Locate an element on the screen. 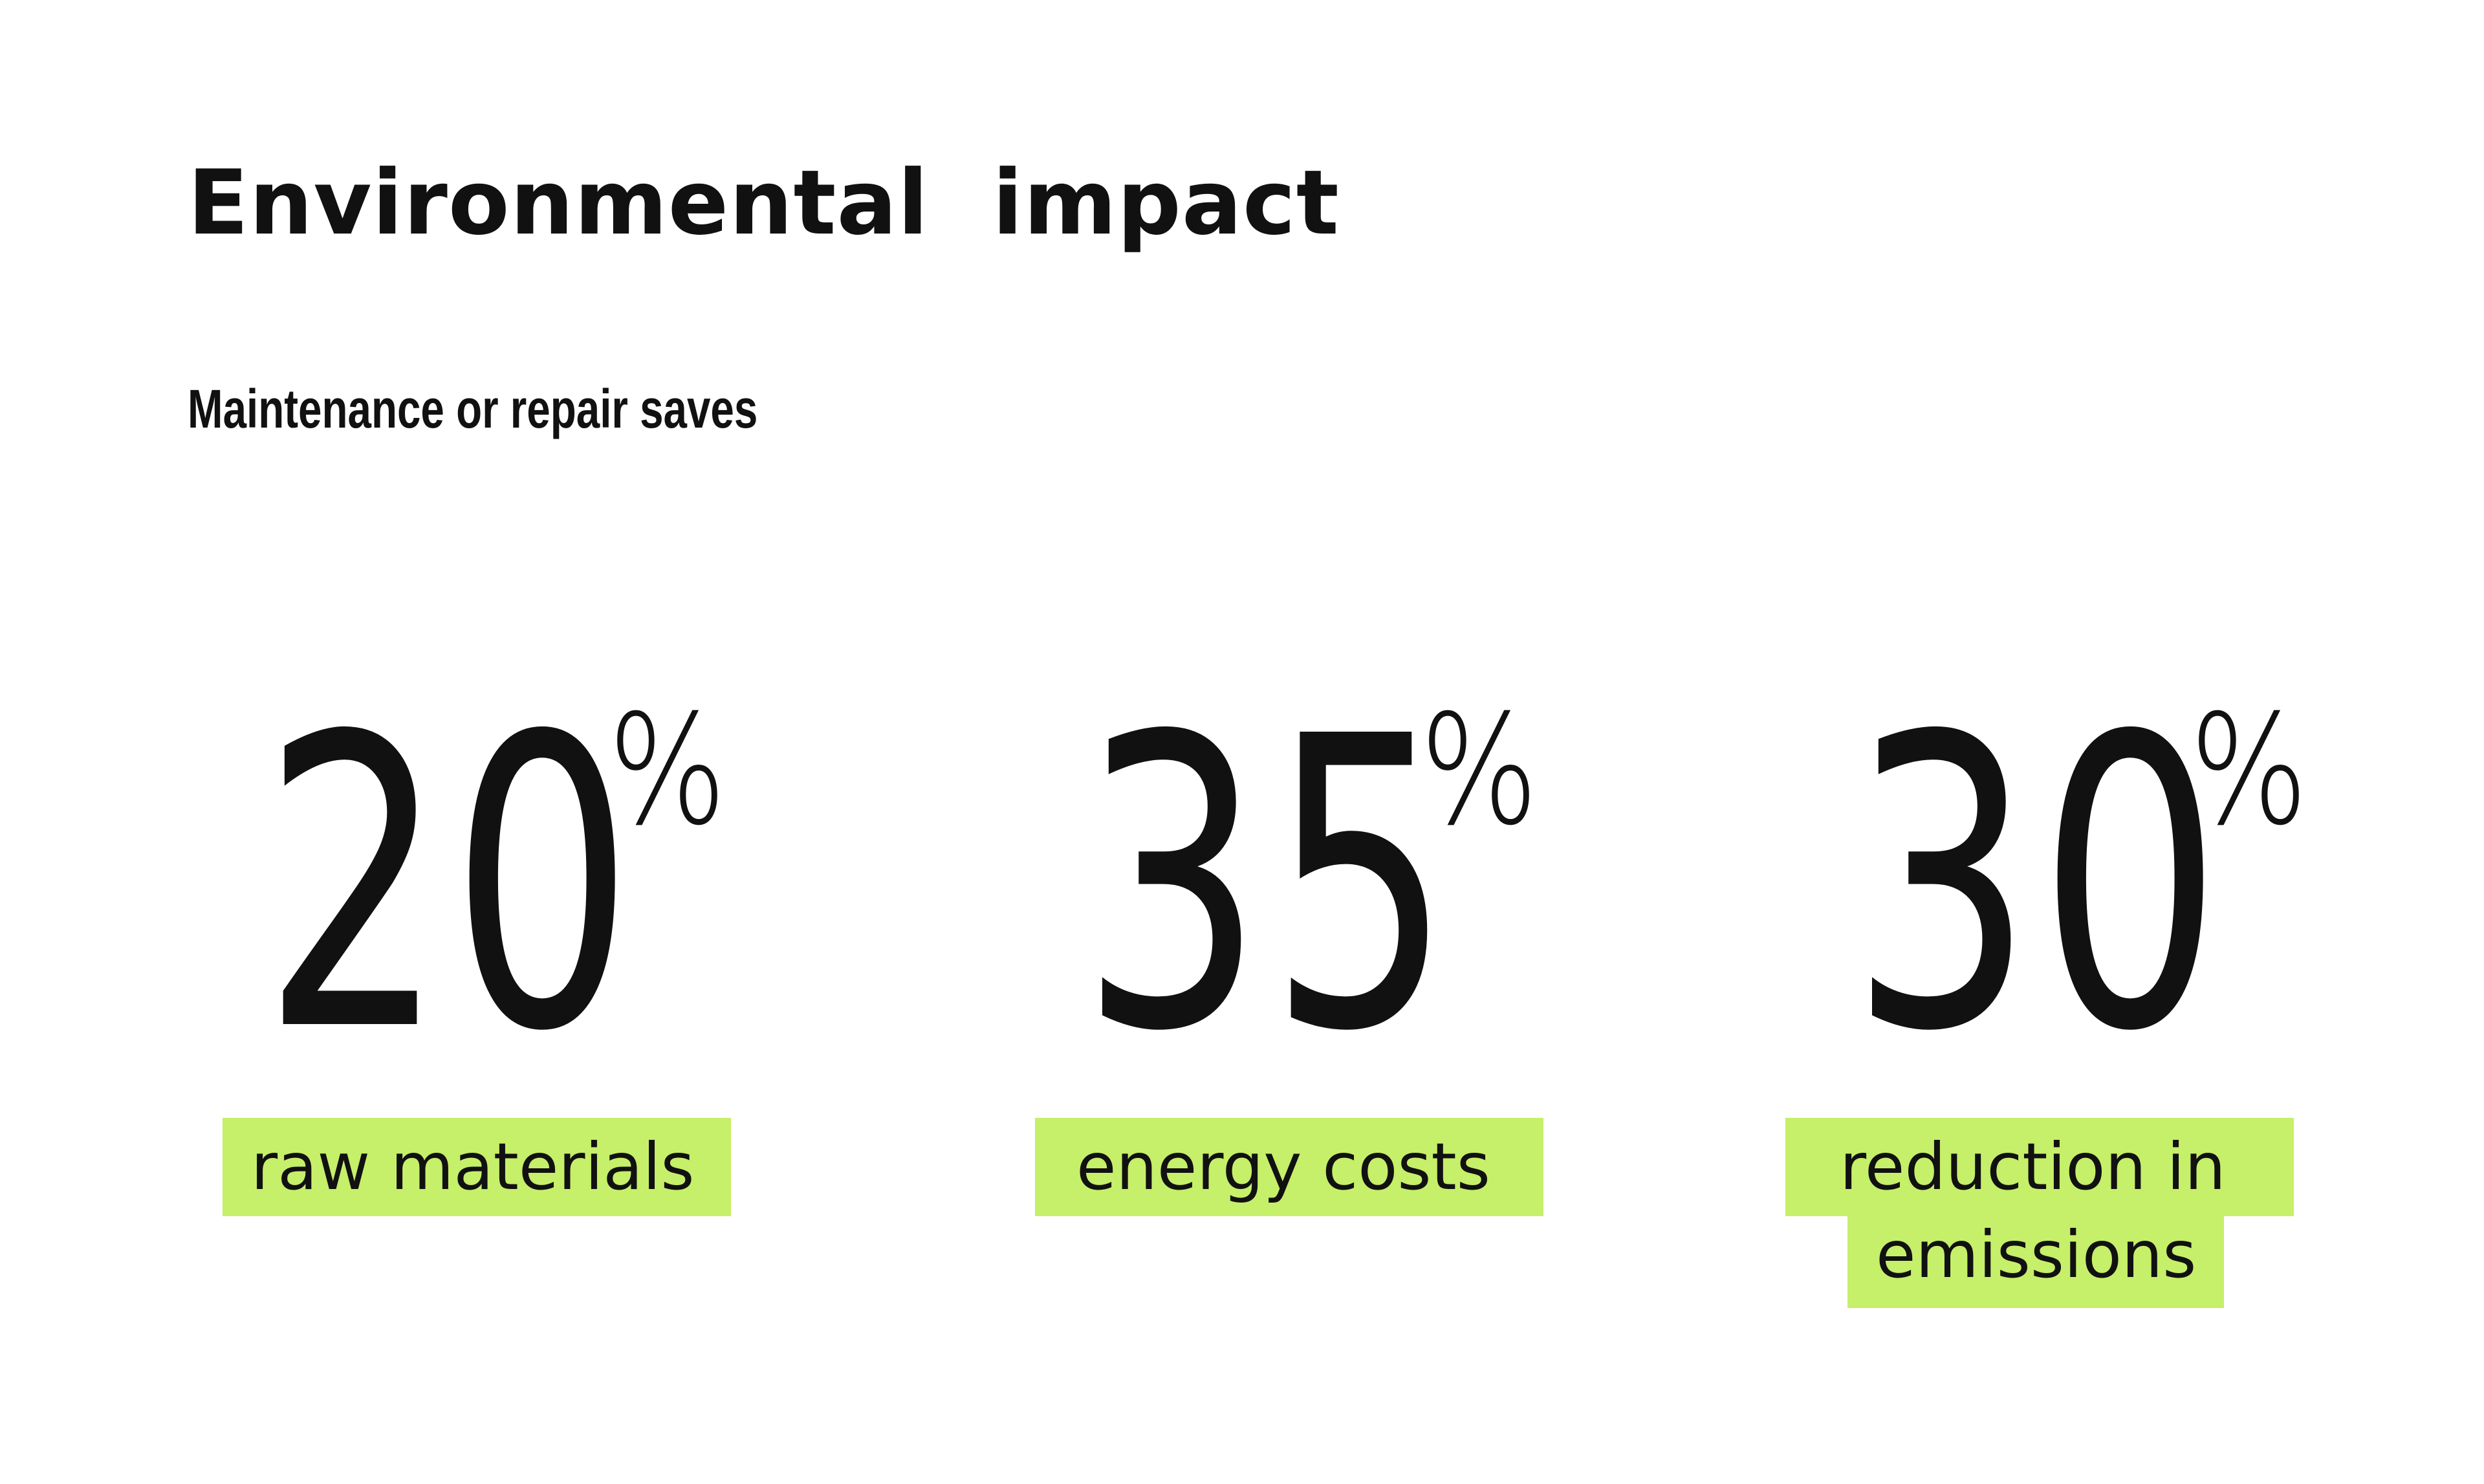 The height and width of the screenshot is (1484, 2484). stat-label-emissions: reduction in emissions is located at coordinates (2039, 1213).